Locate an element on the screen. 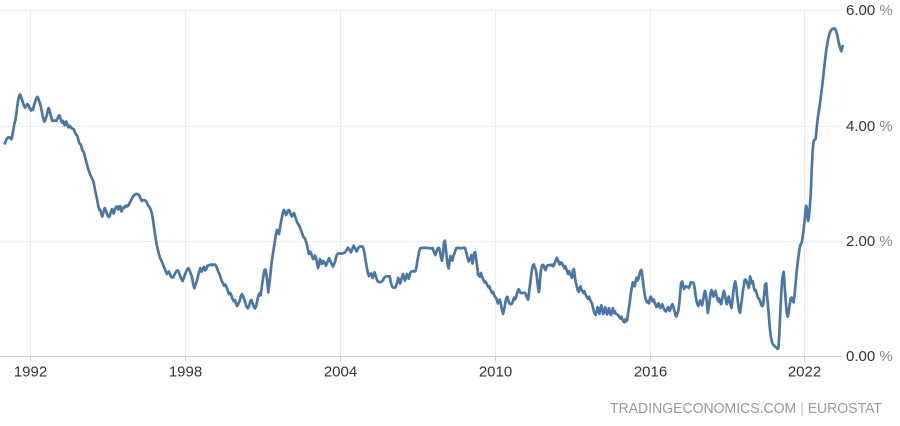  svg-text: 2016 is located at coordinates (650, 372).